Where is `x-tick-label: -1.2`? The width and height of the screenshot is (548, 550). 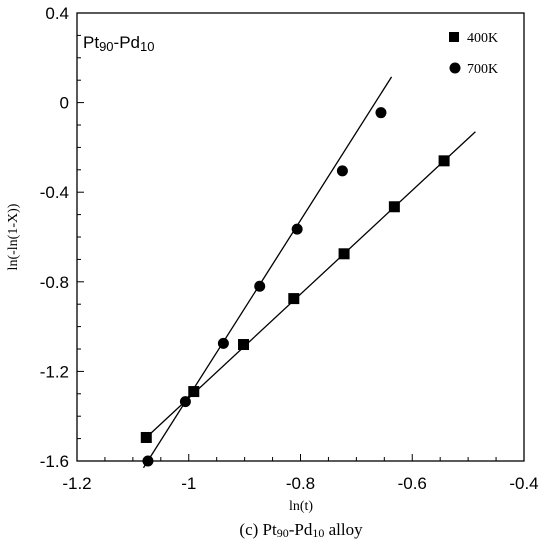 x-tick-label: -1.2 is located at coordinates (76, 483).